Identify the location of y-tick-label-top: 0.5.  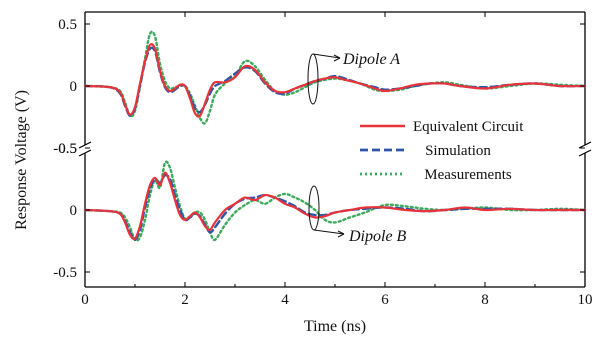
(67, 25).